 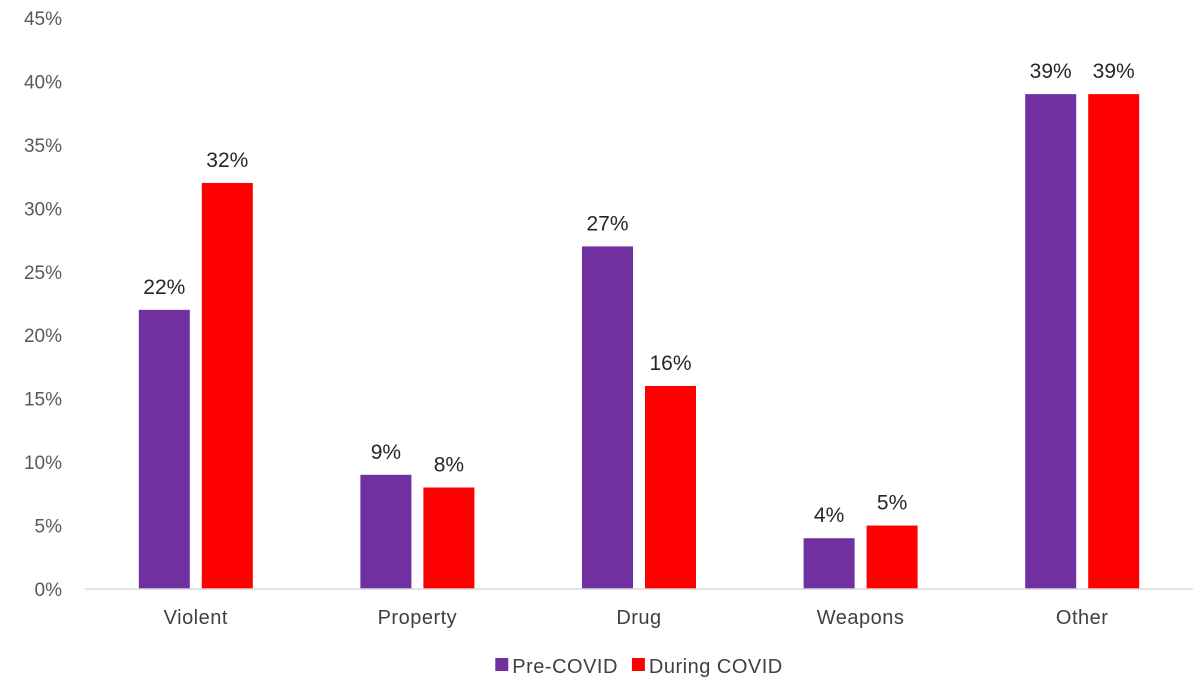 What do you see at coordinates (43, 209) in the screenshot?
I see `y-tick-label: 30%` at bounding box center [43, 209].